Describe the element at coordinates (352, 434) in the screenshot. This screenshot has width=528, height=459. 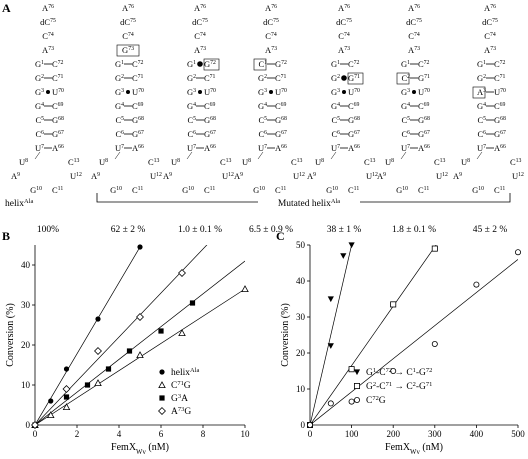
I see `x-tick-label: 100` at that location.